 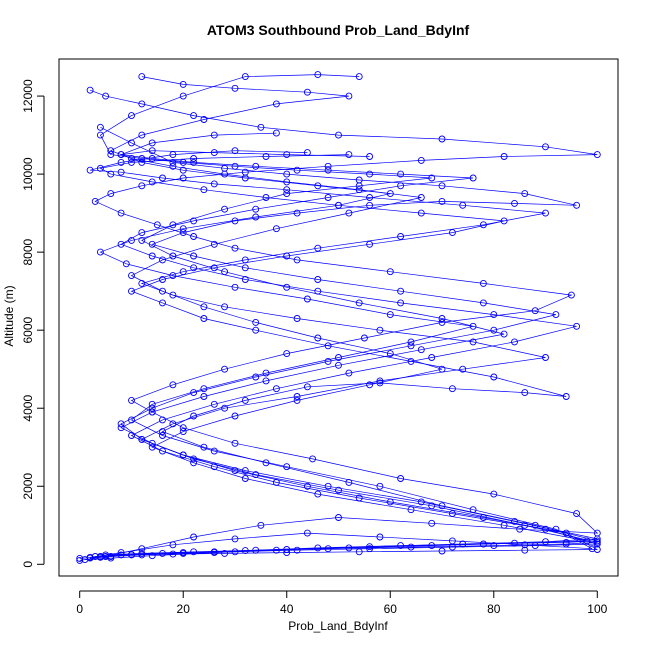 What do you see at coordinates (287, 609) in the screenshot?
I see `x-tick-label: 40` at bounding box center [287, 609].